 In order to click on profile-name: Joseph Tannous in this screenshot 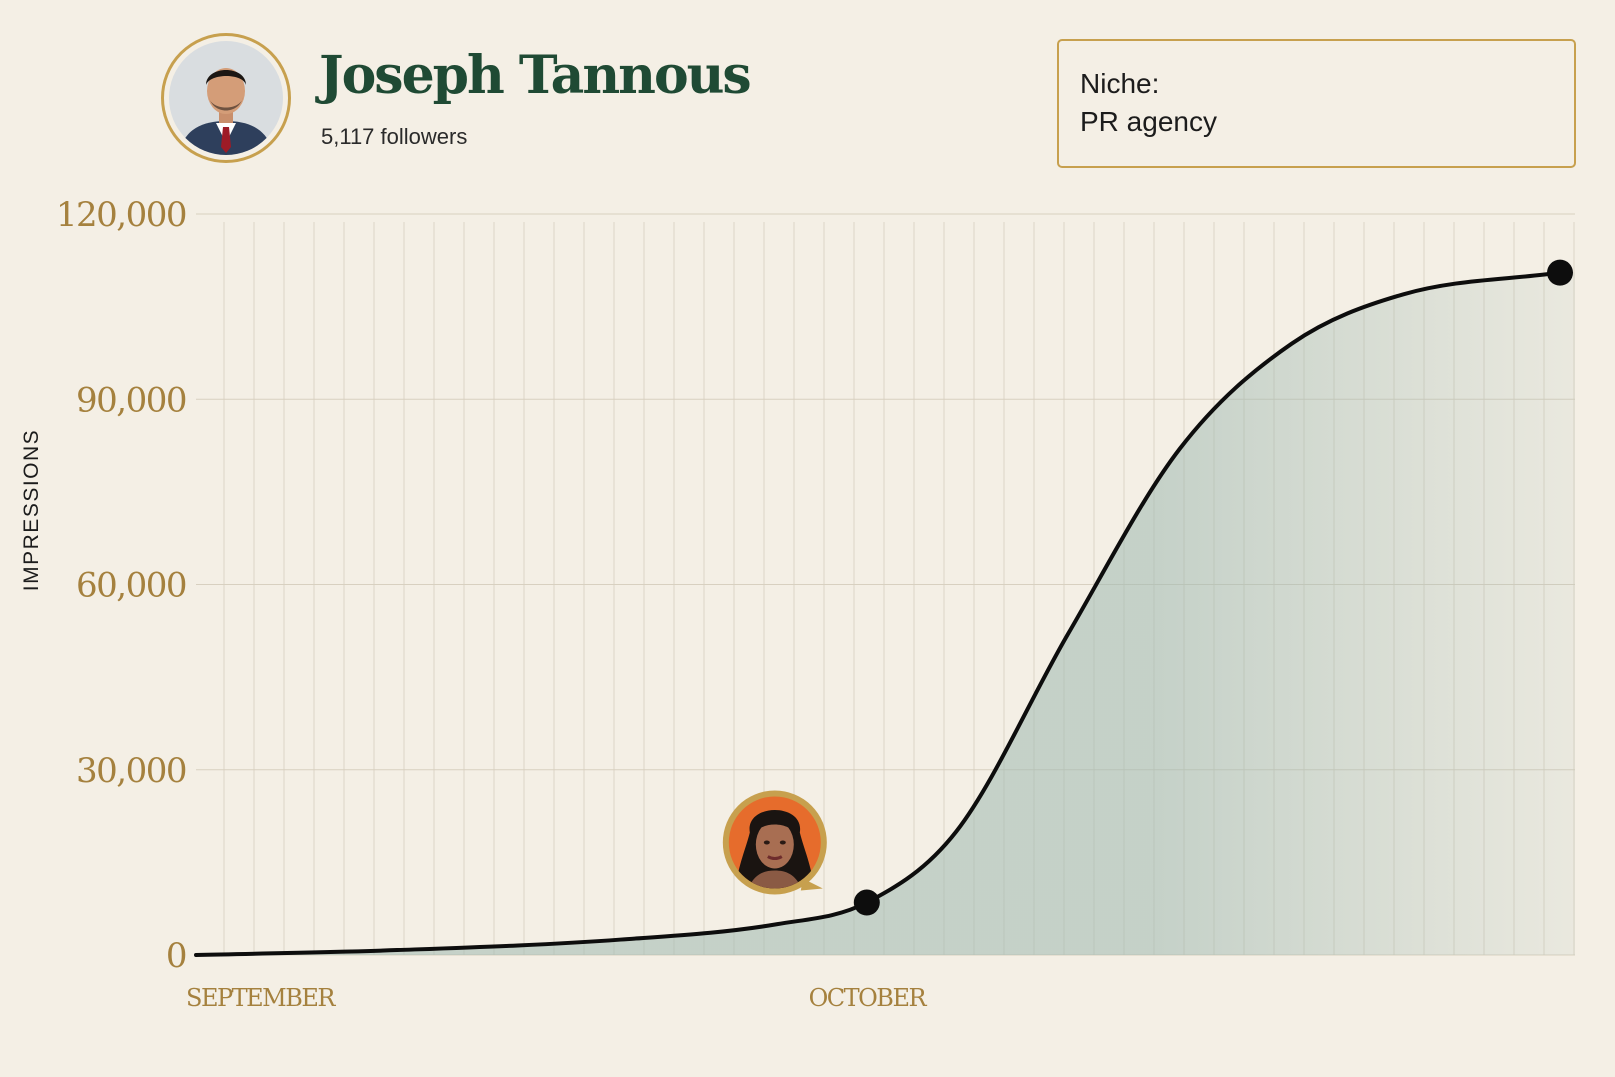, I will do `click(535, 75)`.